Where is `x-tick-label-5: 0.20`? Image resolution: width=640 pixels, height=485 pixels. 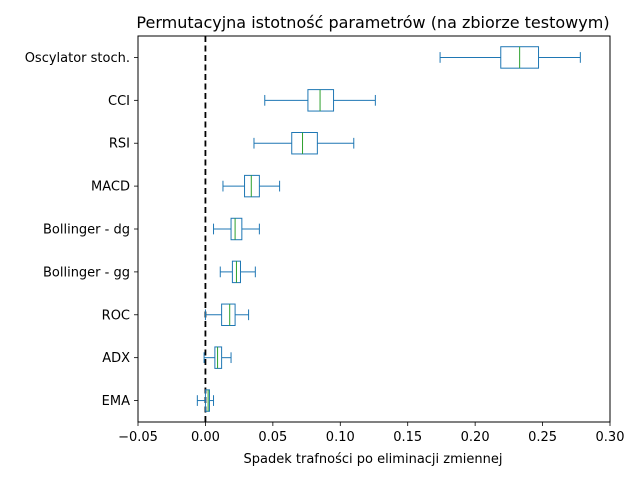
x-tick-label-5: 0.20 is located at coordinates (475, 437).